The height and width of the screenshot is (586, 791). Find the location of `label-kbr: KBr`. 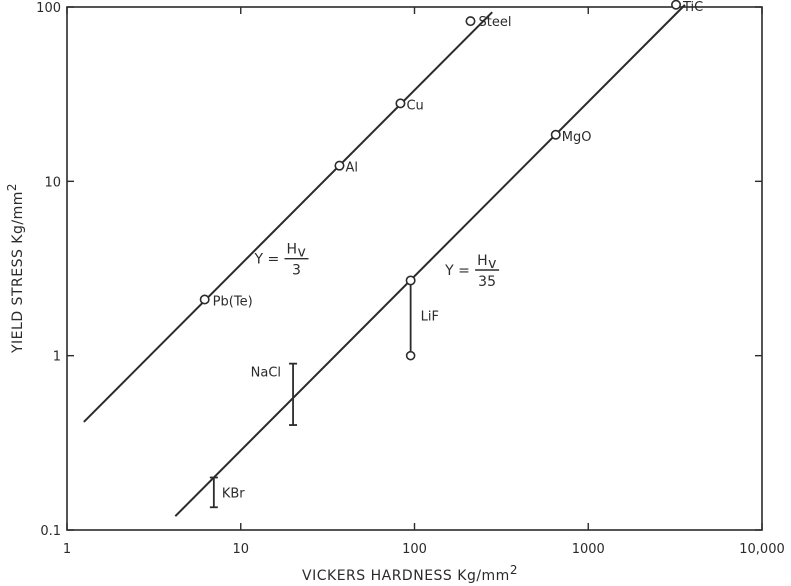

label-kbr: KBr is located at coordinates (233, 493).